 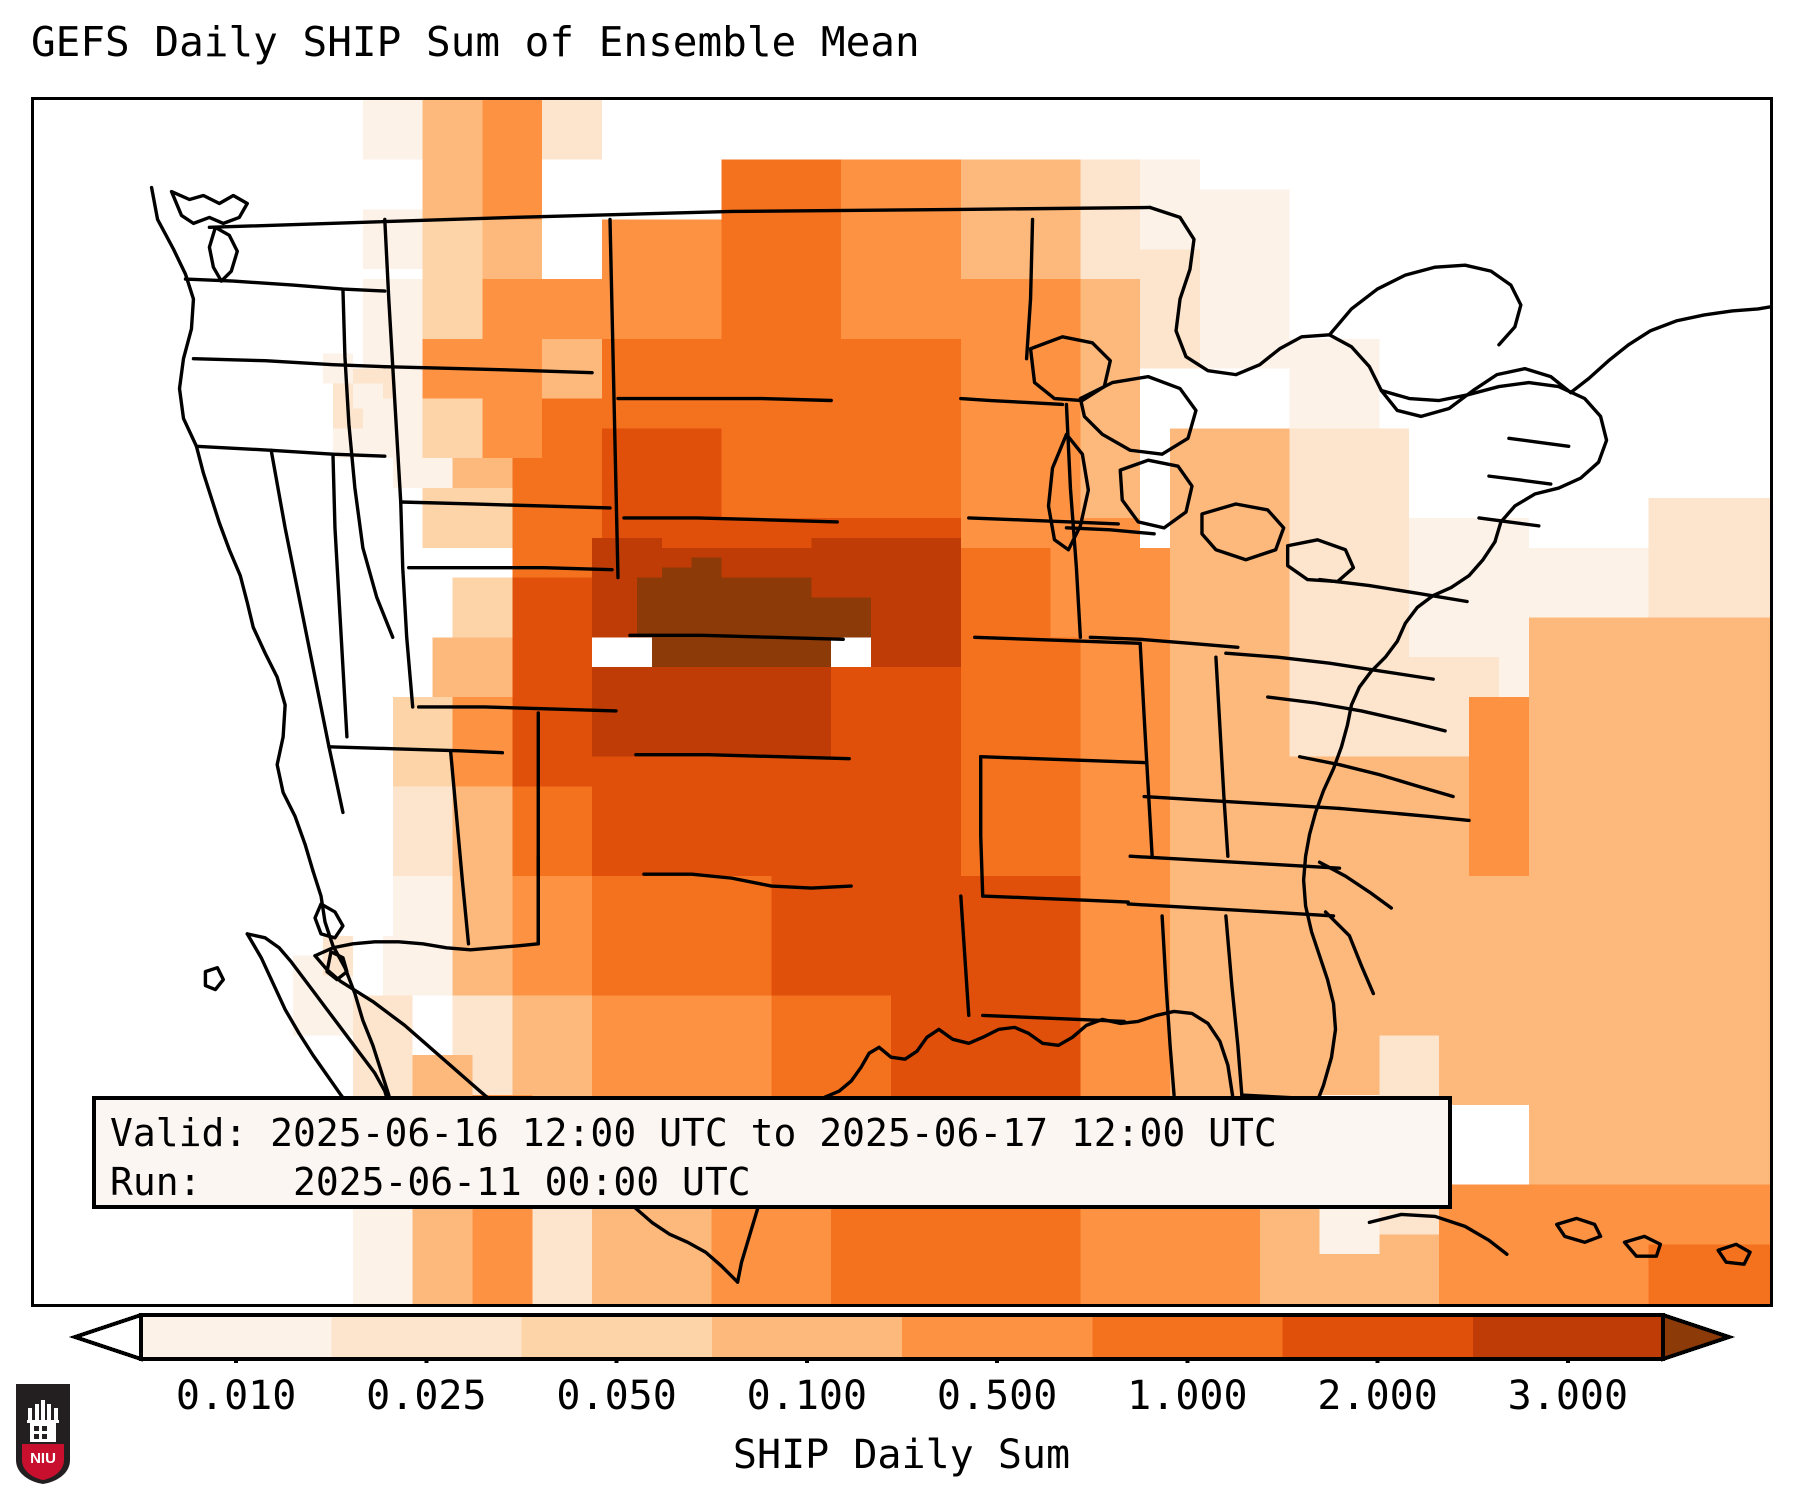 I want to click on logo-red-band, so click(x=43, y=1462).